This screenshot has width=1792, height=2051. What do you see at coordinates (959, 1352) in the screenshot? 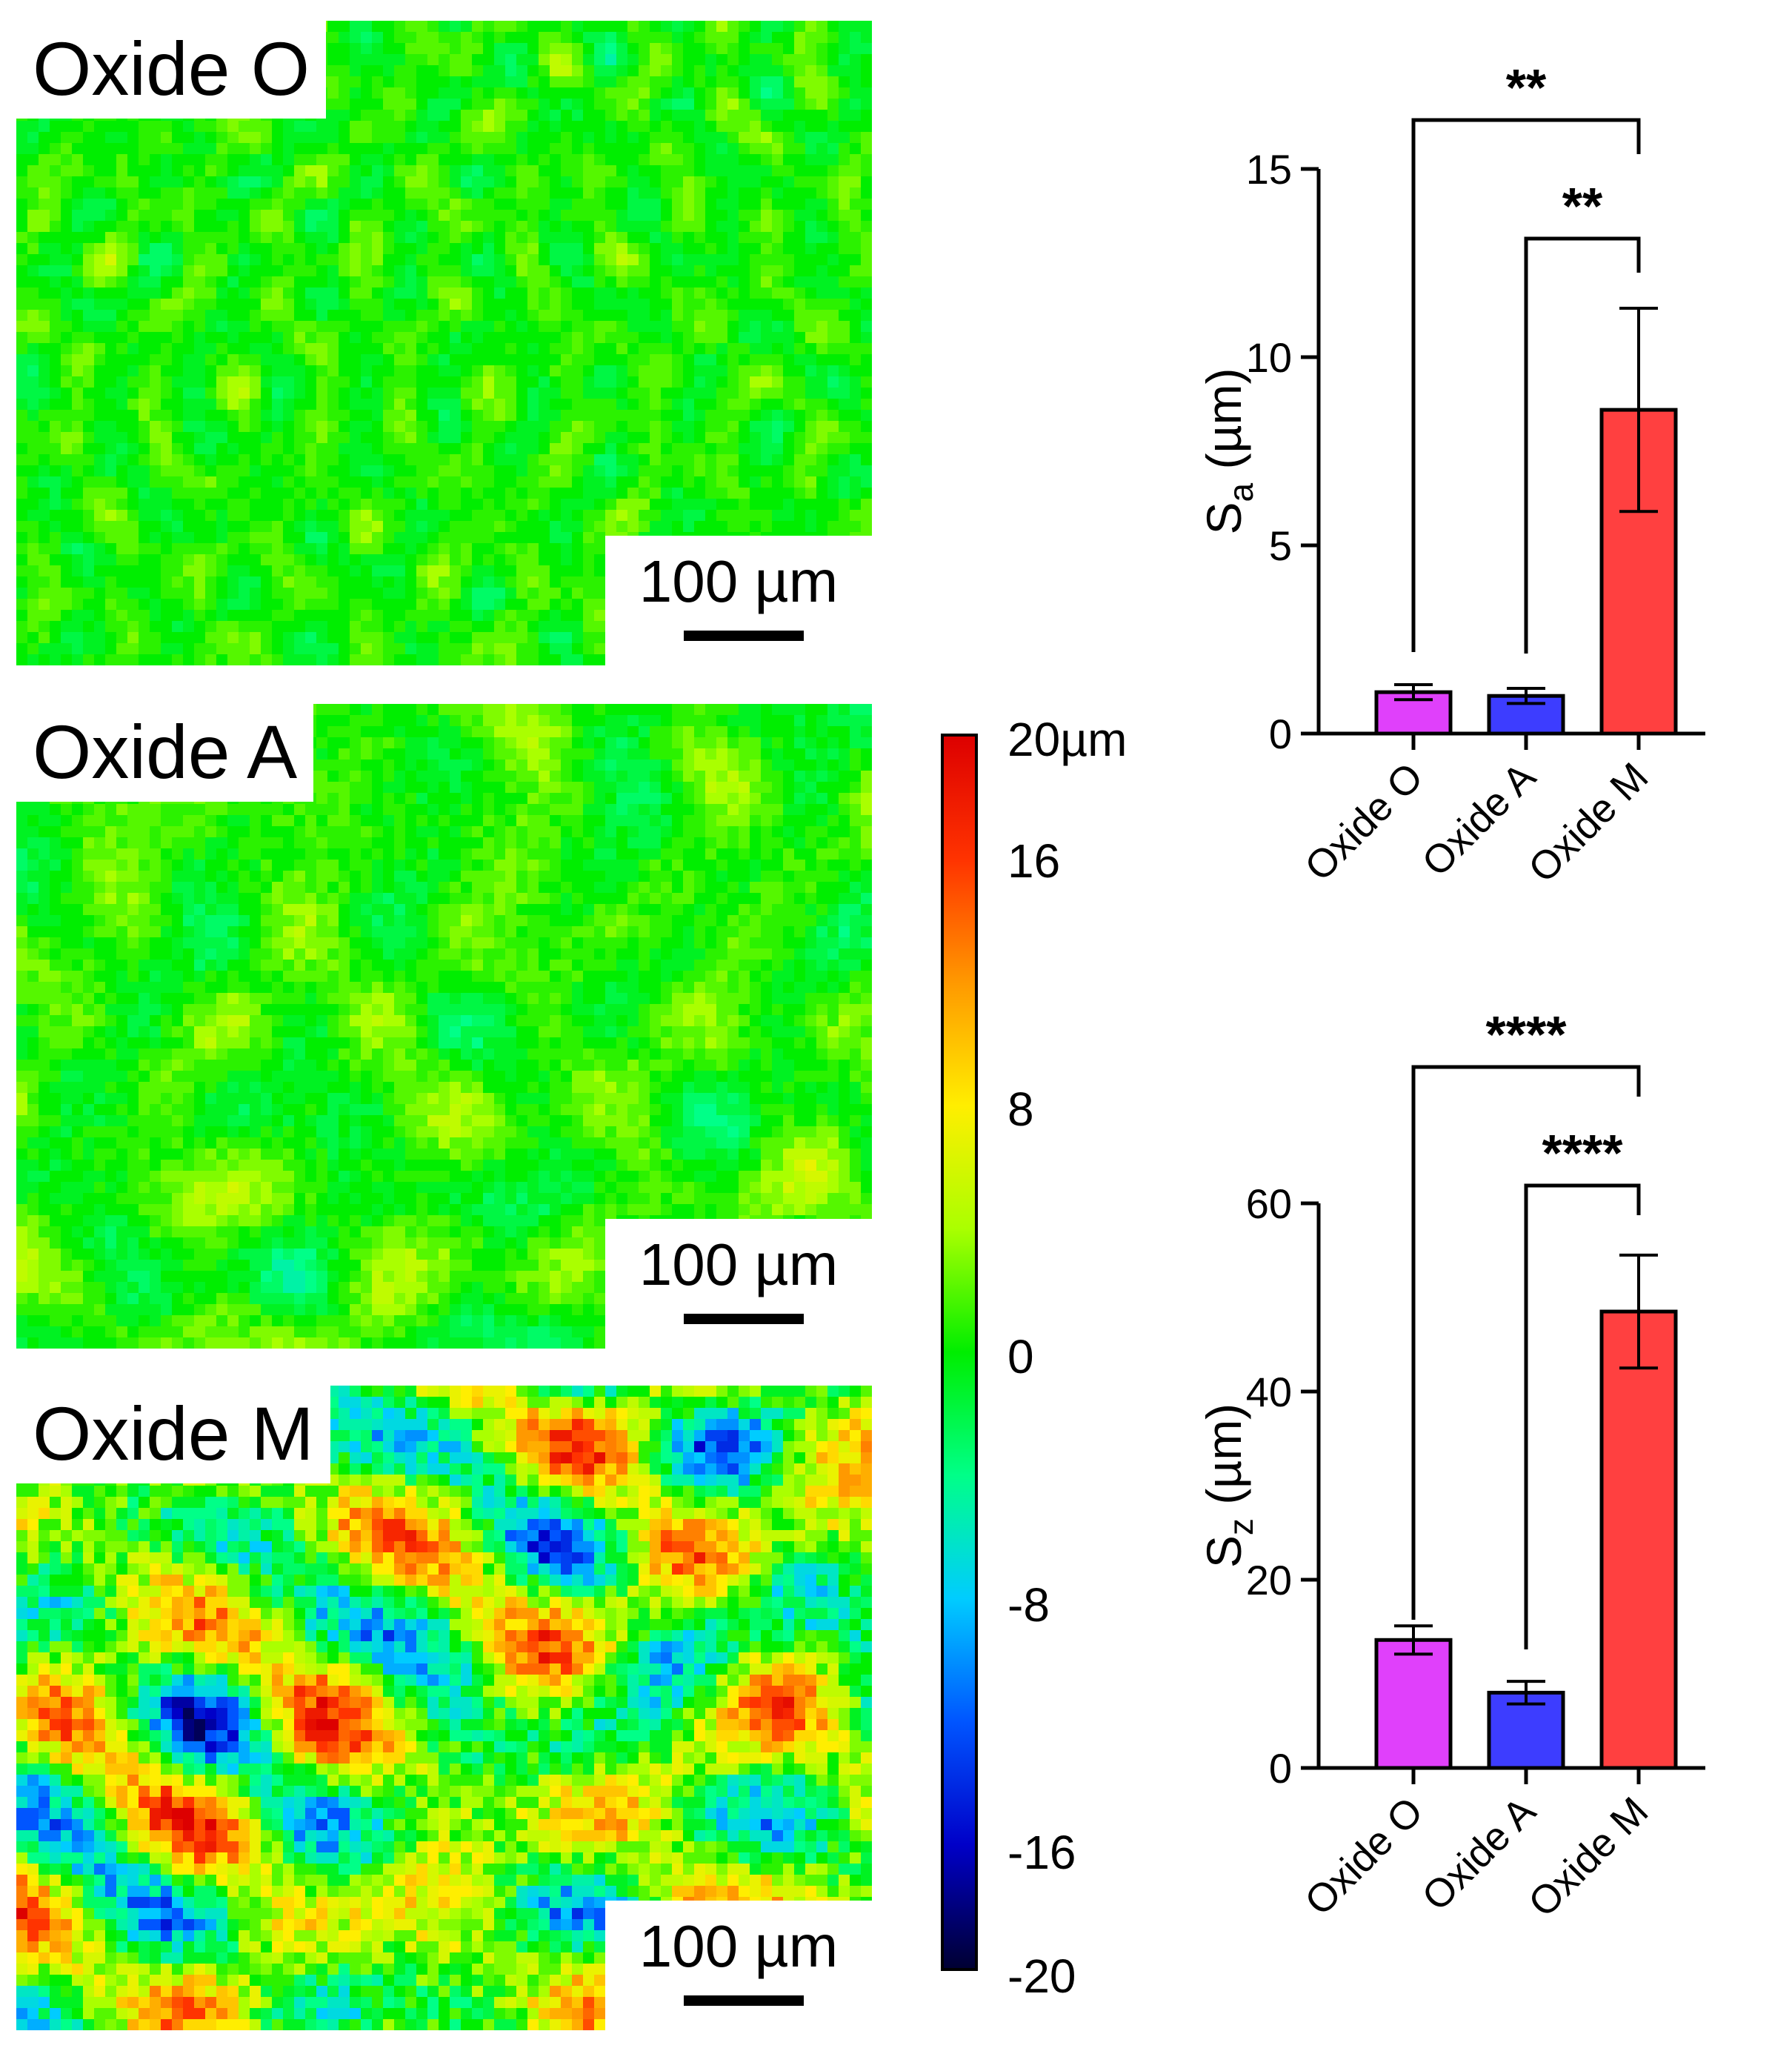
I see `height-colorbar` at bounding box center [959, 1352].